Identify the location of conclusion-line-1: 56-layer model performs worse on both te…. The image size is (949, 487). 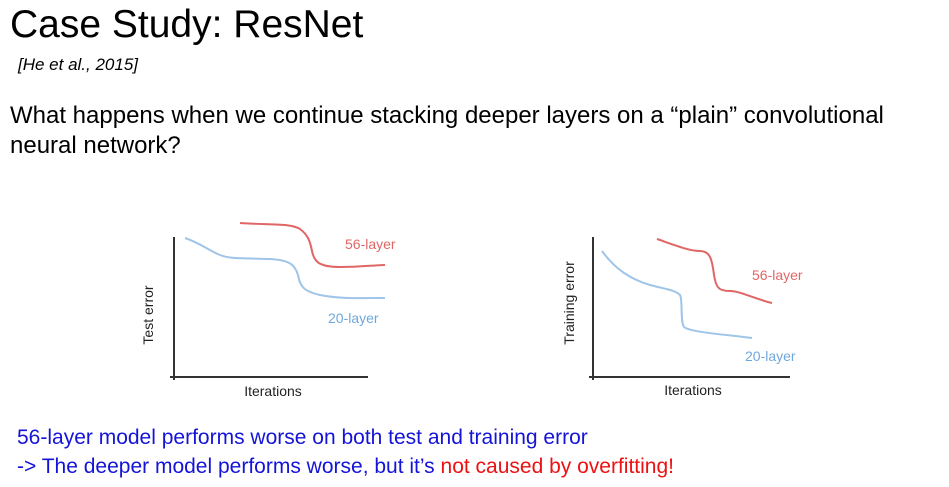
(302, 437).